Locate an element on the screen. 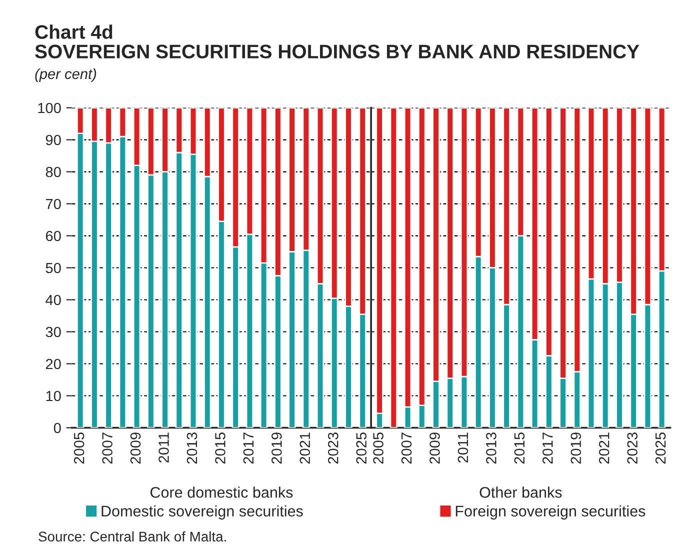 This screenshot has width=691, height=547. chart-title: Chart 4d SOVEREIGN SECURITIES HOLDINGS BY BANK AND RESIDENCY is located at coordinates (337, 41).